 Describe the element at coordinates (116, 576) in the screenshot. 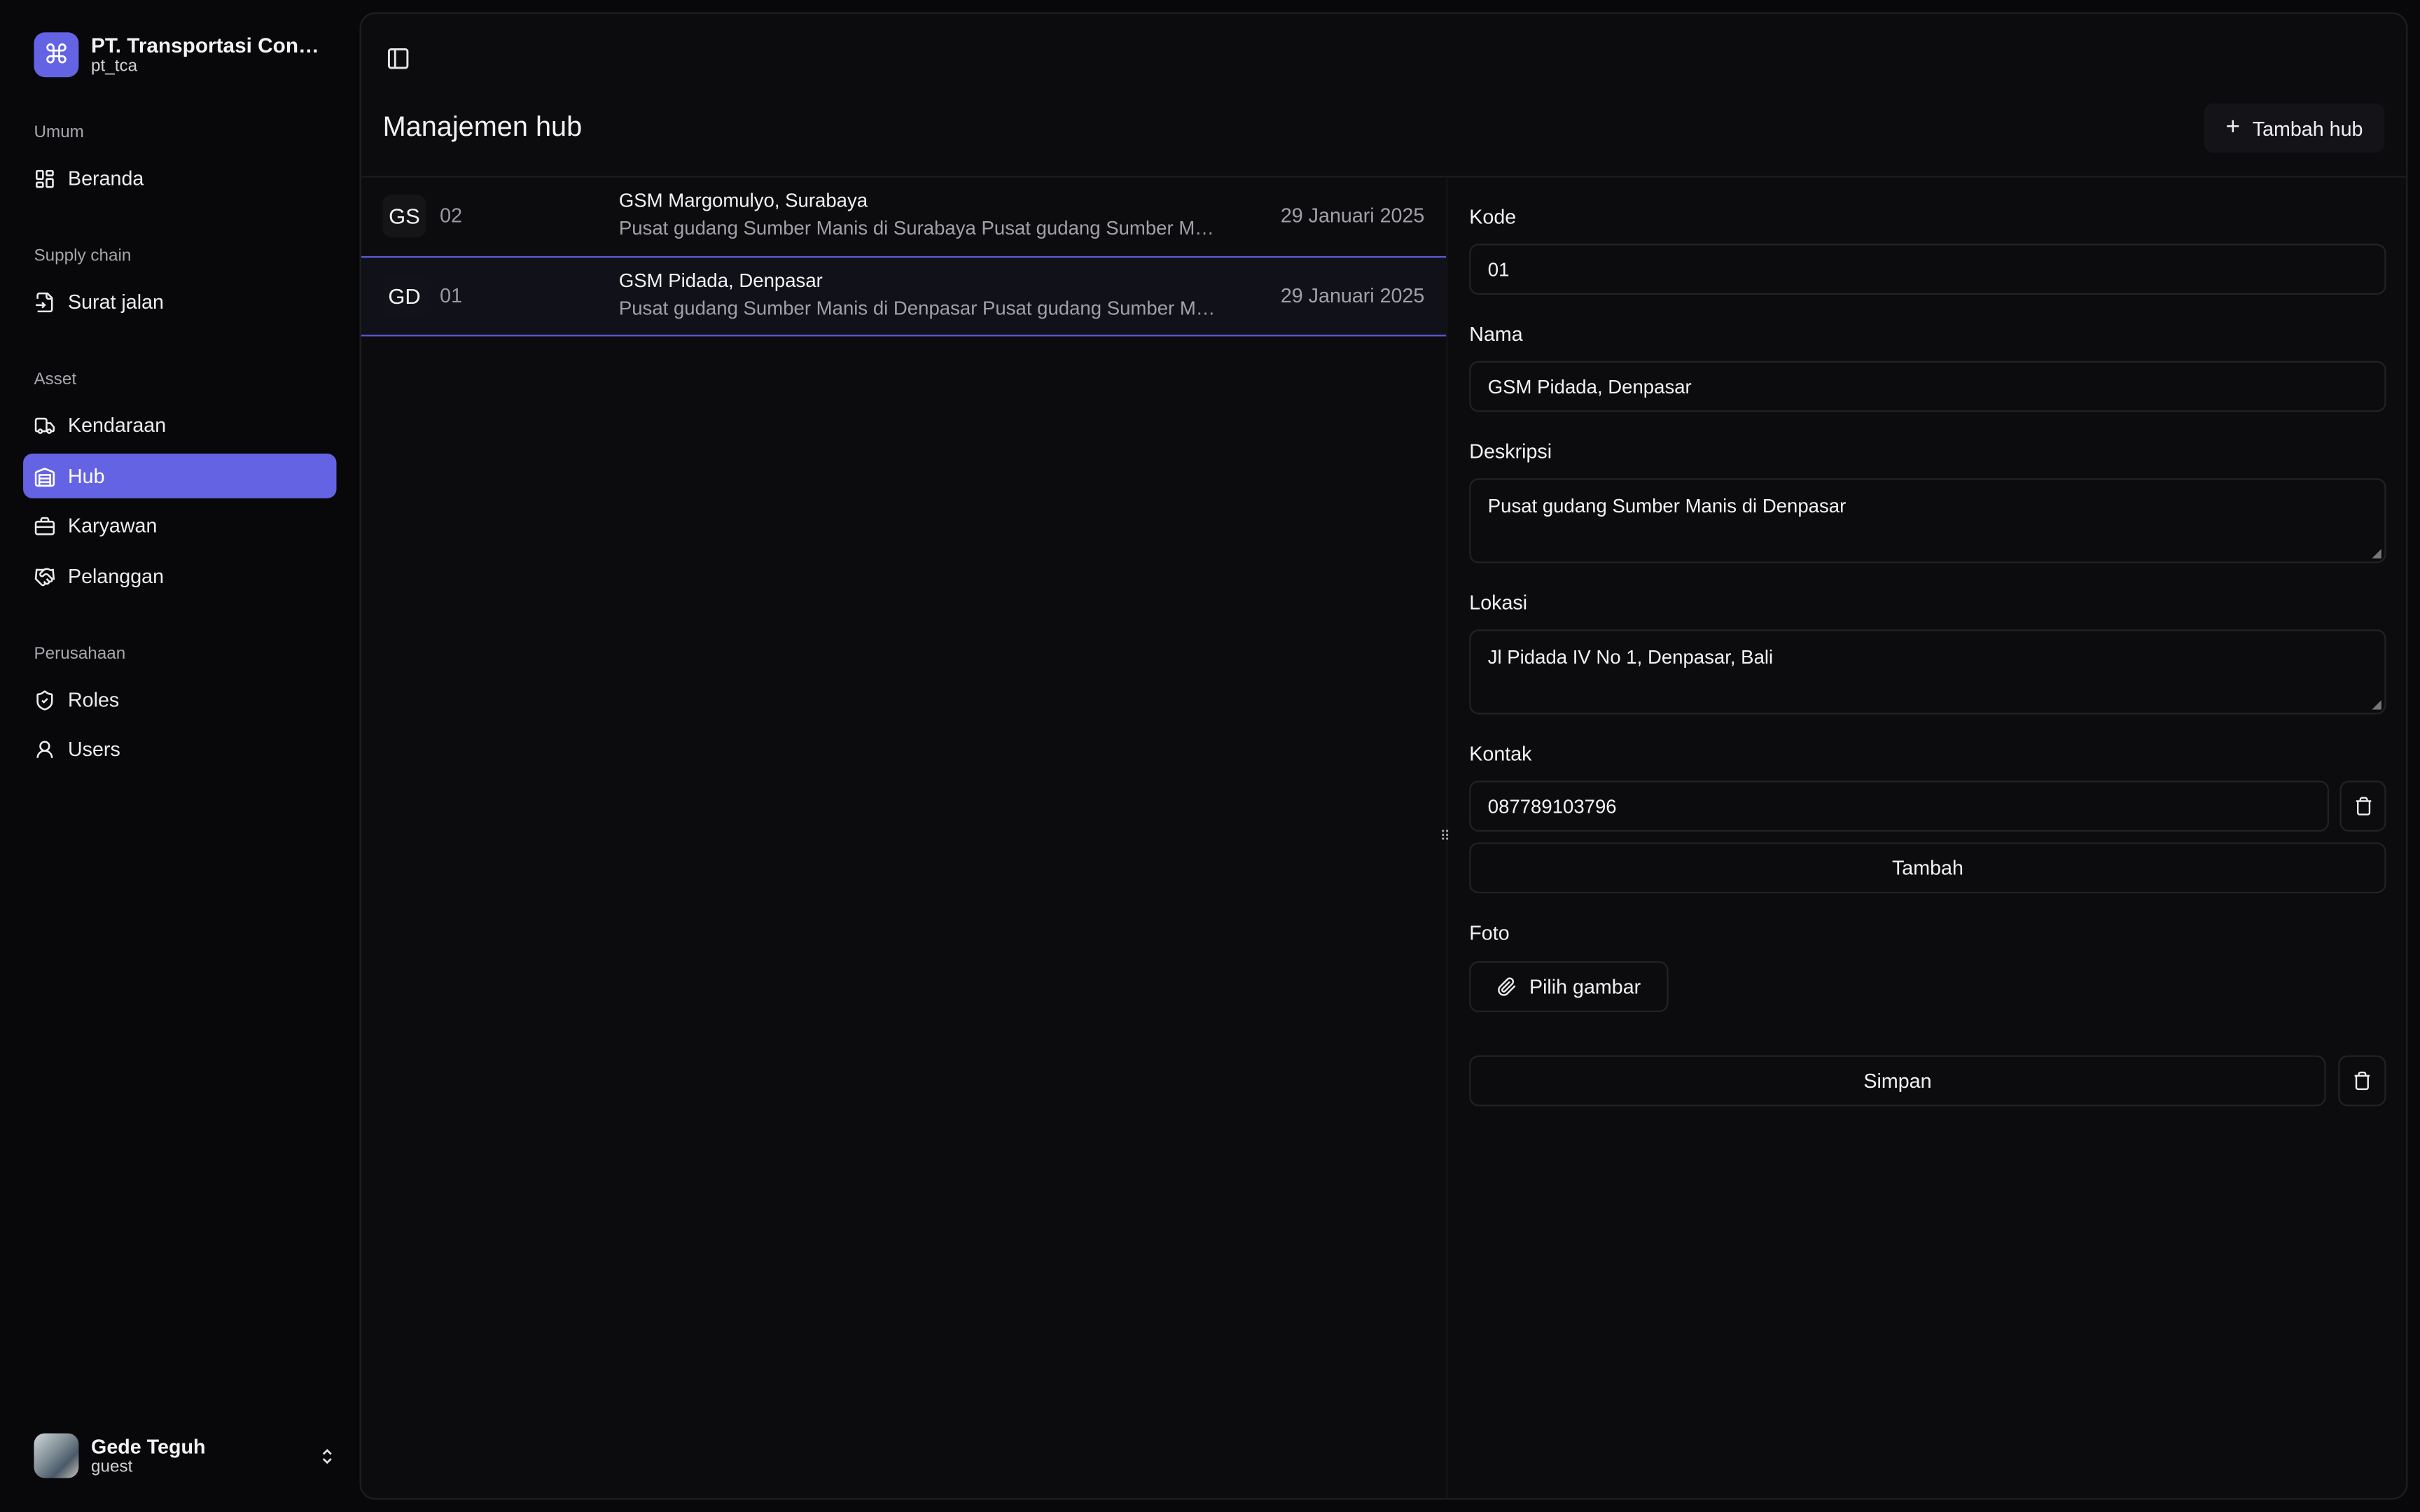

I see `sidebar-item-label: Pelanggan` at that location.